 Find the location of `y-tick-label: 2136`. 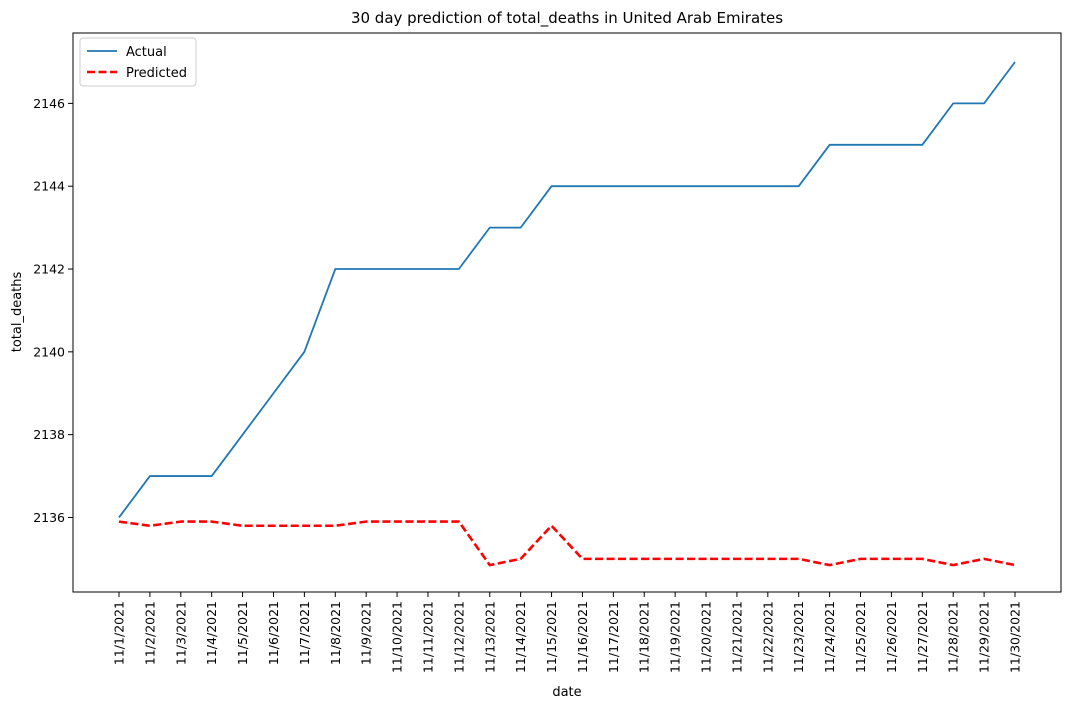

y-tick-label: 2136 is located at coordinates (49, 517).